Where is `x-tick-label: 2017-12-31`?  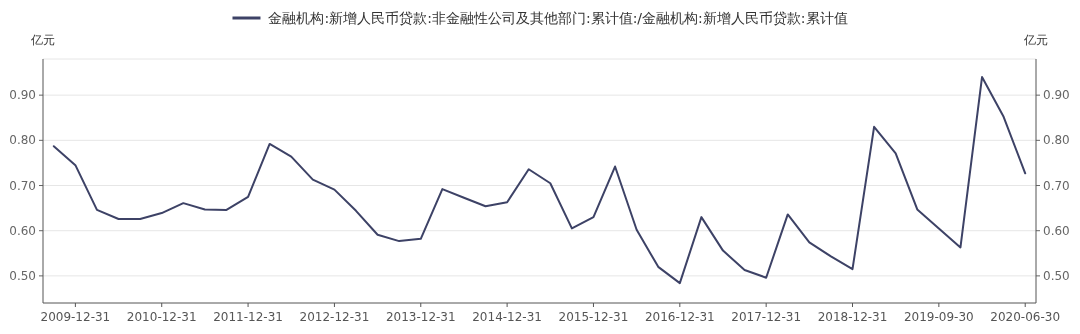
x-tick-label: 2017-12-31 is located at coordinates (766, 317).